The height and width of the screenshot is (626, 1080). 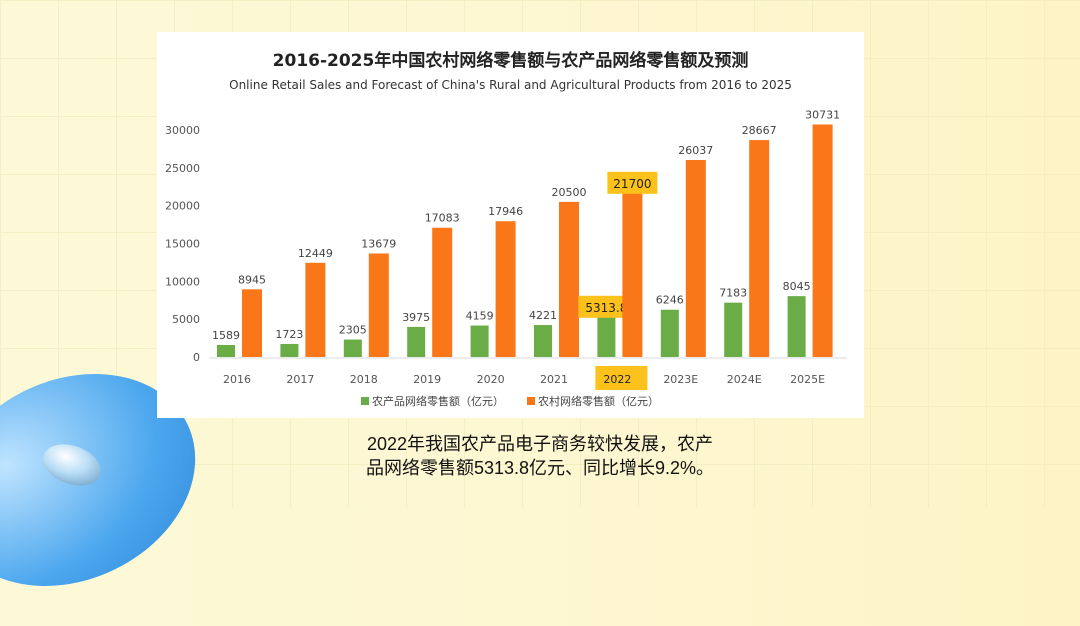 I want to click on x-tick-label: 2022, so click(x=617, y=379).